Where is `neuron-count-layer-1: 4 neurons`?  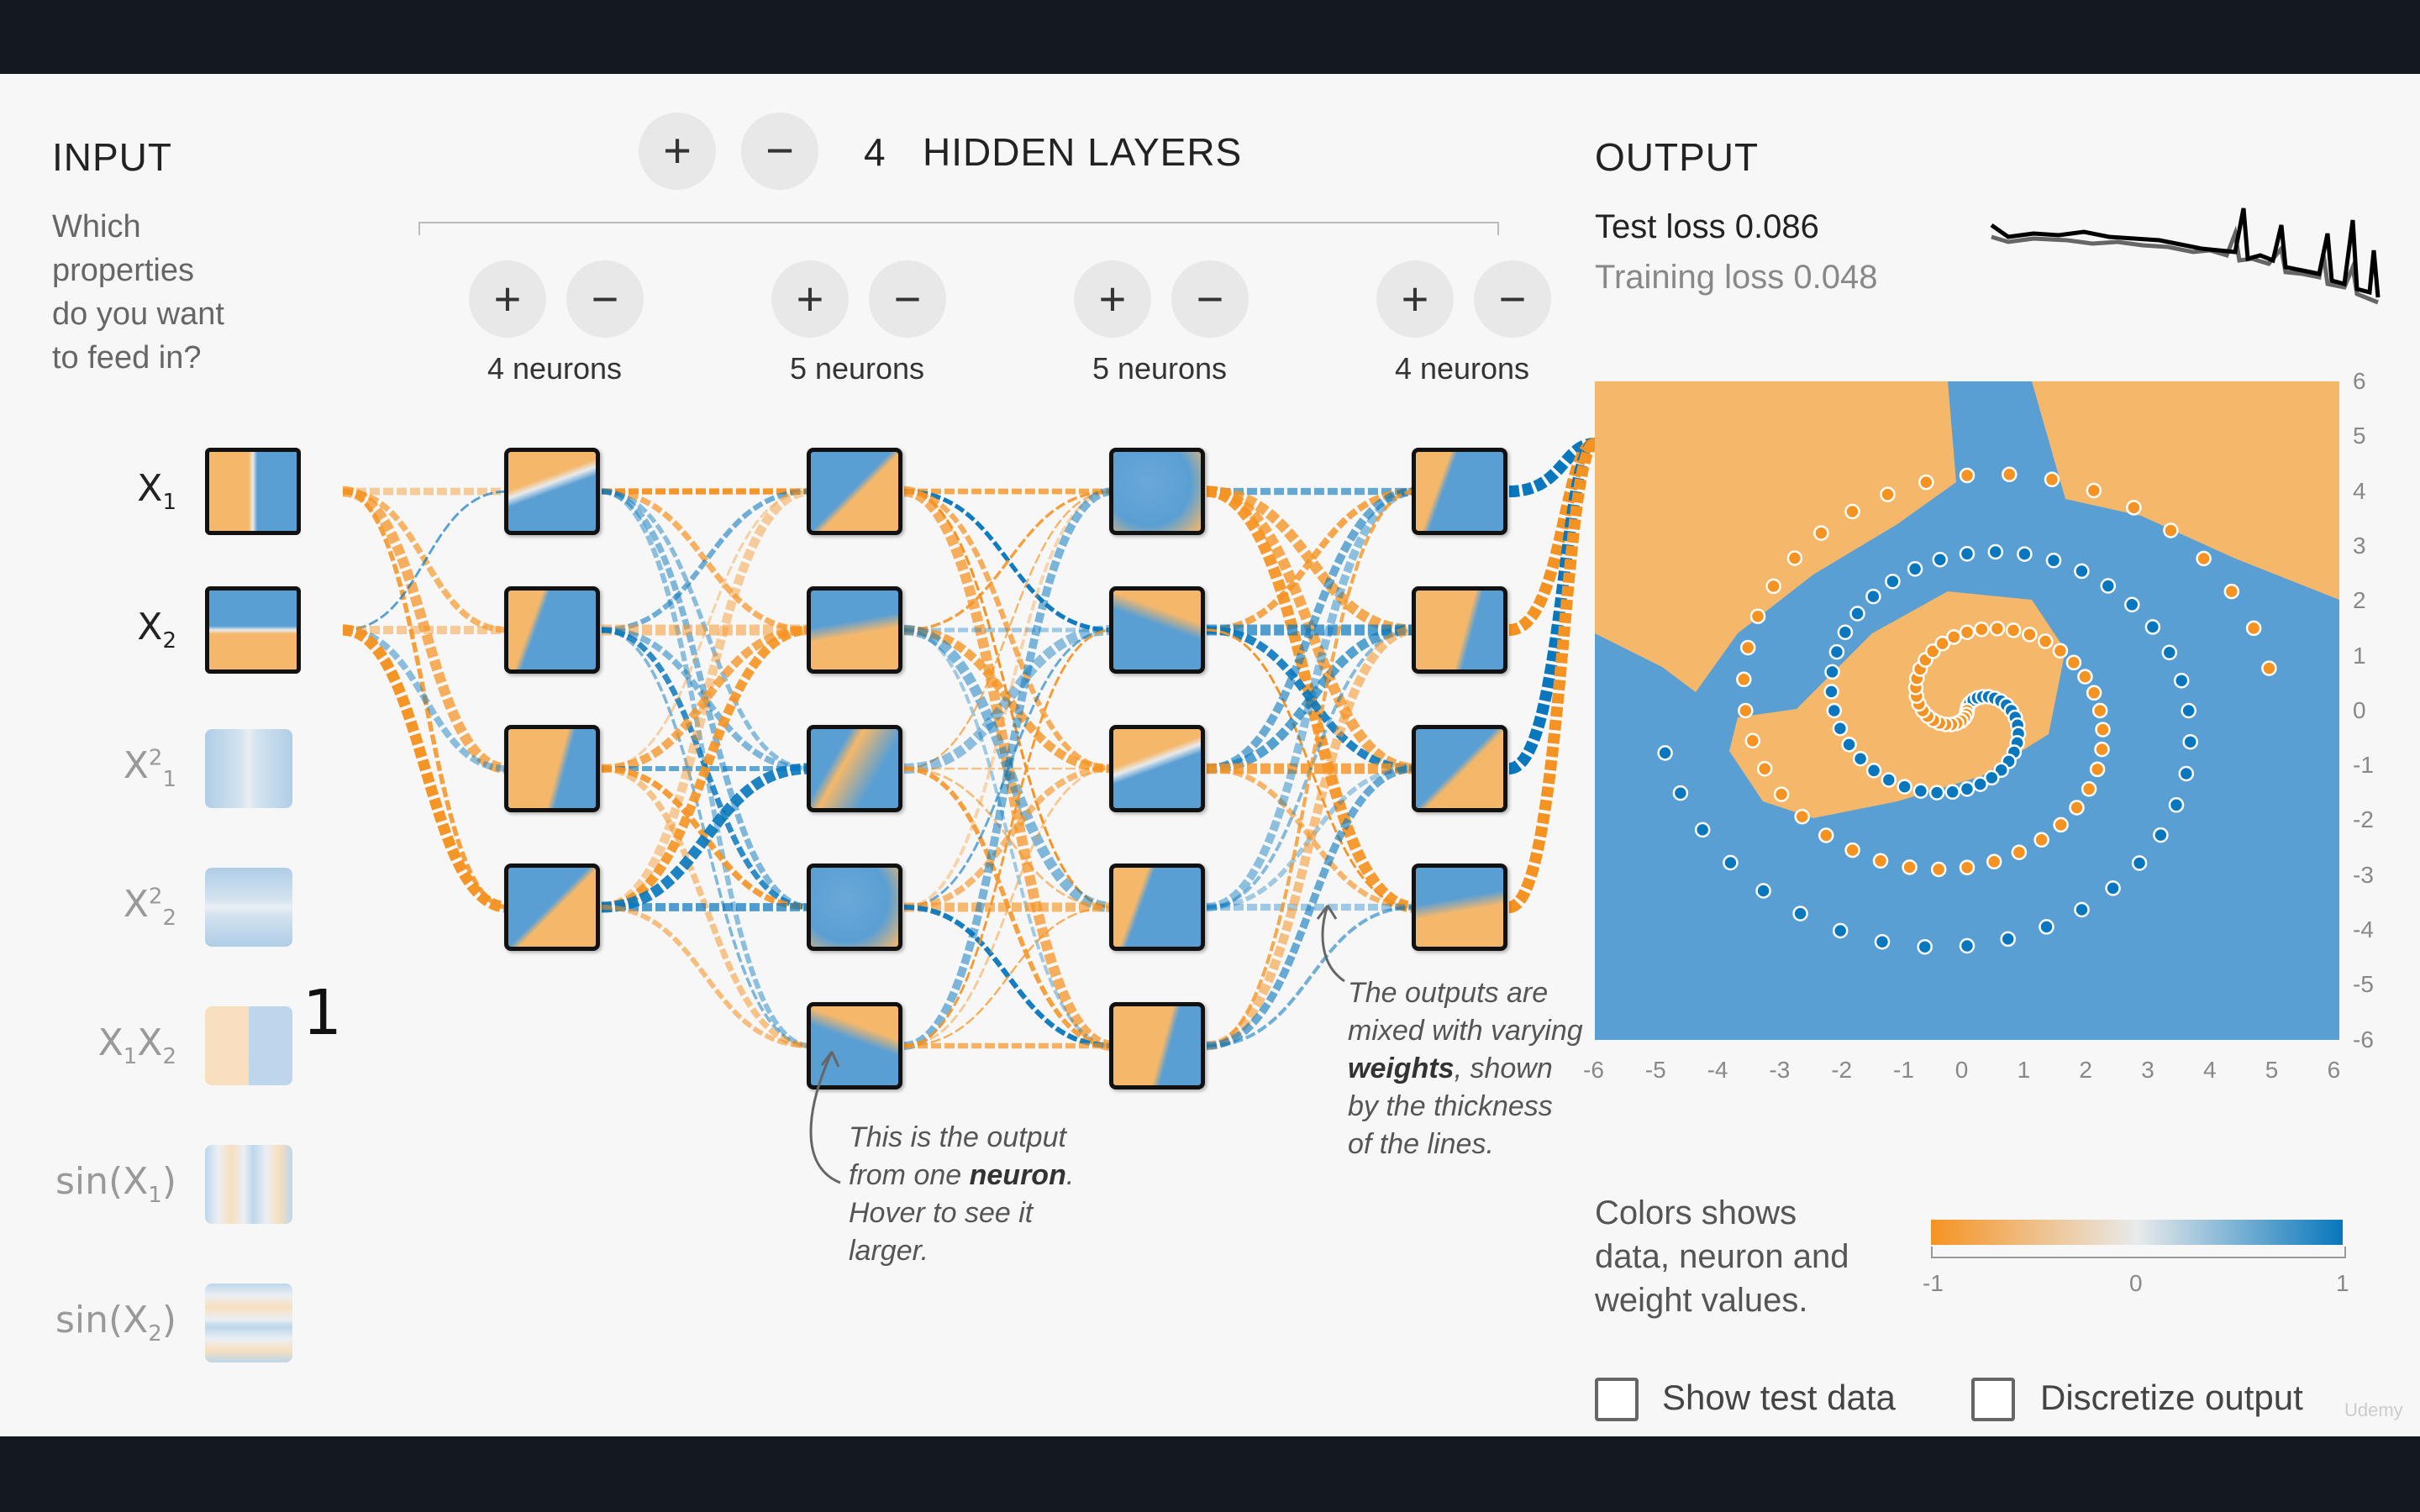 neuron-count-layer-1: 4 neurons is located at coordinates (555, 368).